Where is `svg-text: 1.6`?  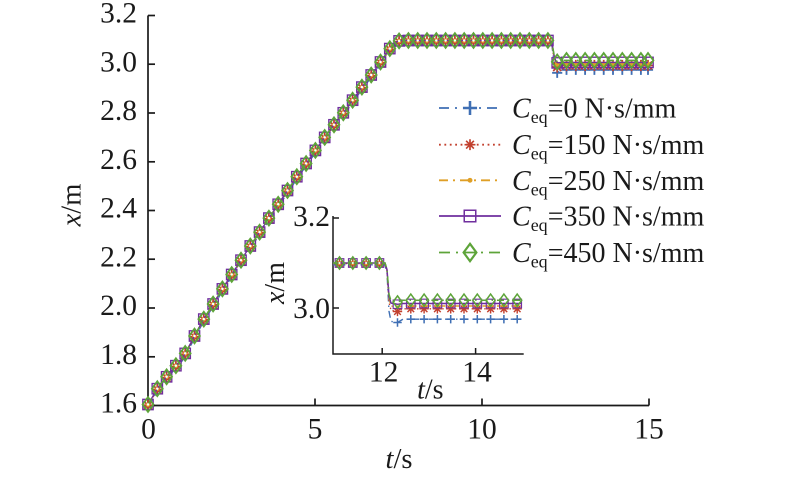 svg-text: 1.6 is located at coordinates (118, 404).